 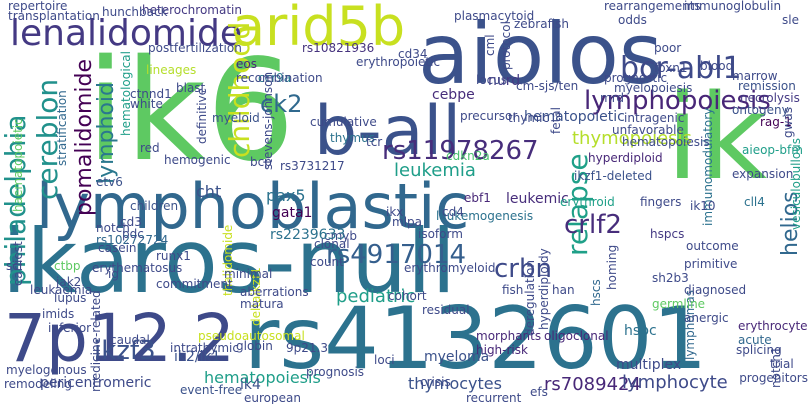 I want to click on word: sh2b3, so click(x=670, y=278).